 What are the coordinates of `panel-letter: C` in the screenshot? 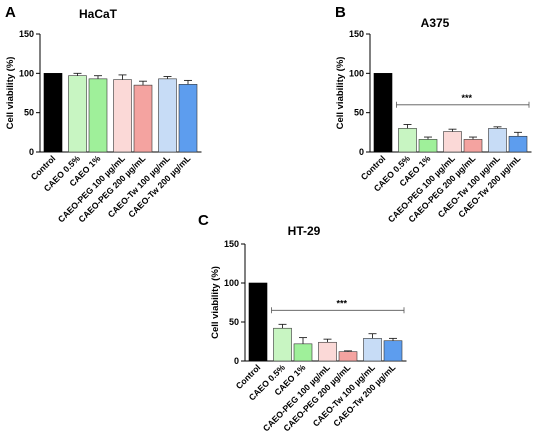 It's located at (203, 220).